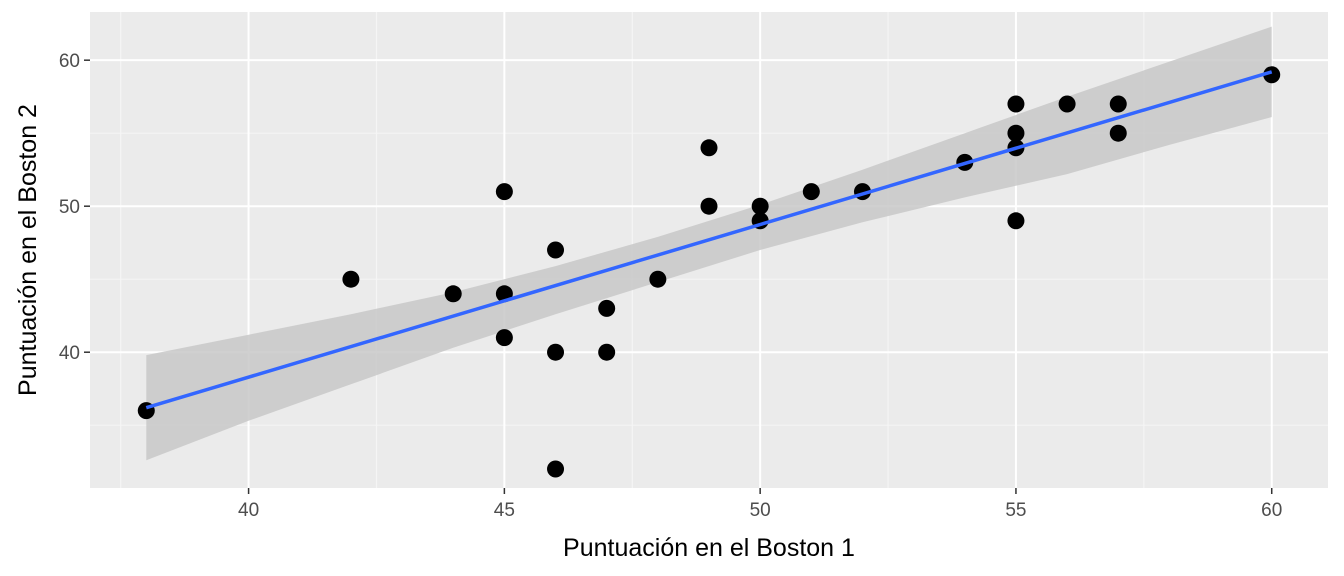 Image resolution: width=1344 pixels, height=576 pixels. What do you see at coordinates (28, 250) in the screenshot?
I see `y-axis-title: Puntuación en el Boston 2` at bounding box center [28, 250].